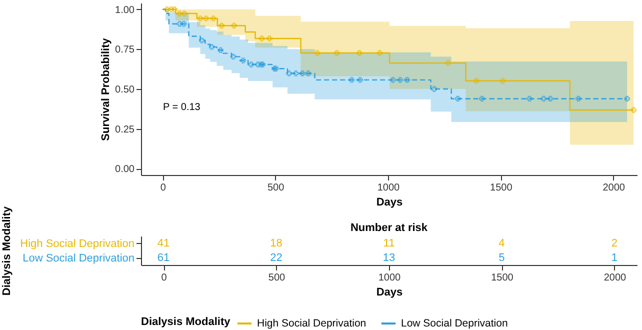 This screenshot has height=330, width=642. What do you see at coordinates (77, 244) in the screenshot?
I see `y-tick-label: High Social Deprivation` at bounding box center [77, 244].